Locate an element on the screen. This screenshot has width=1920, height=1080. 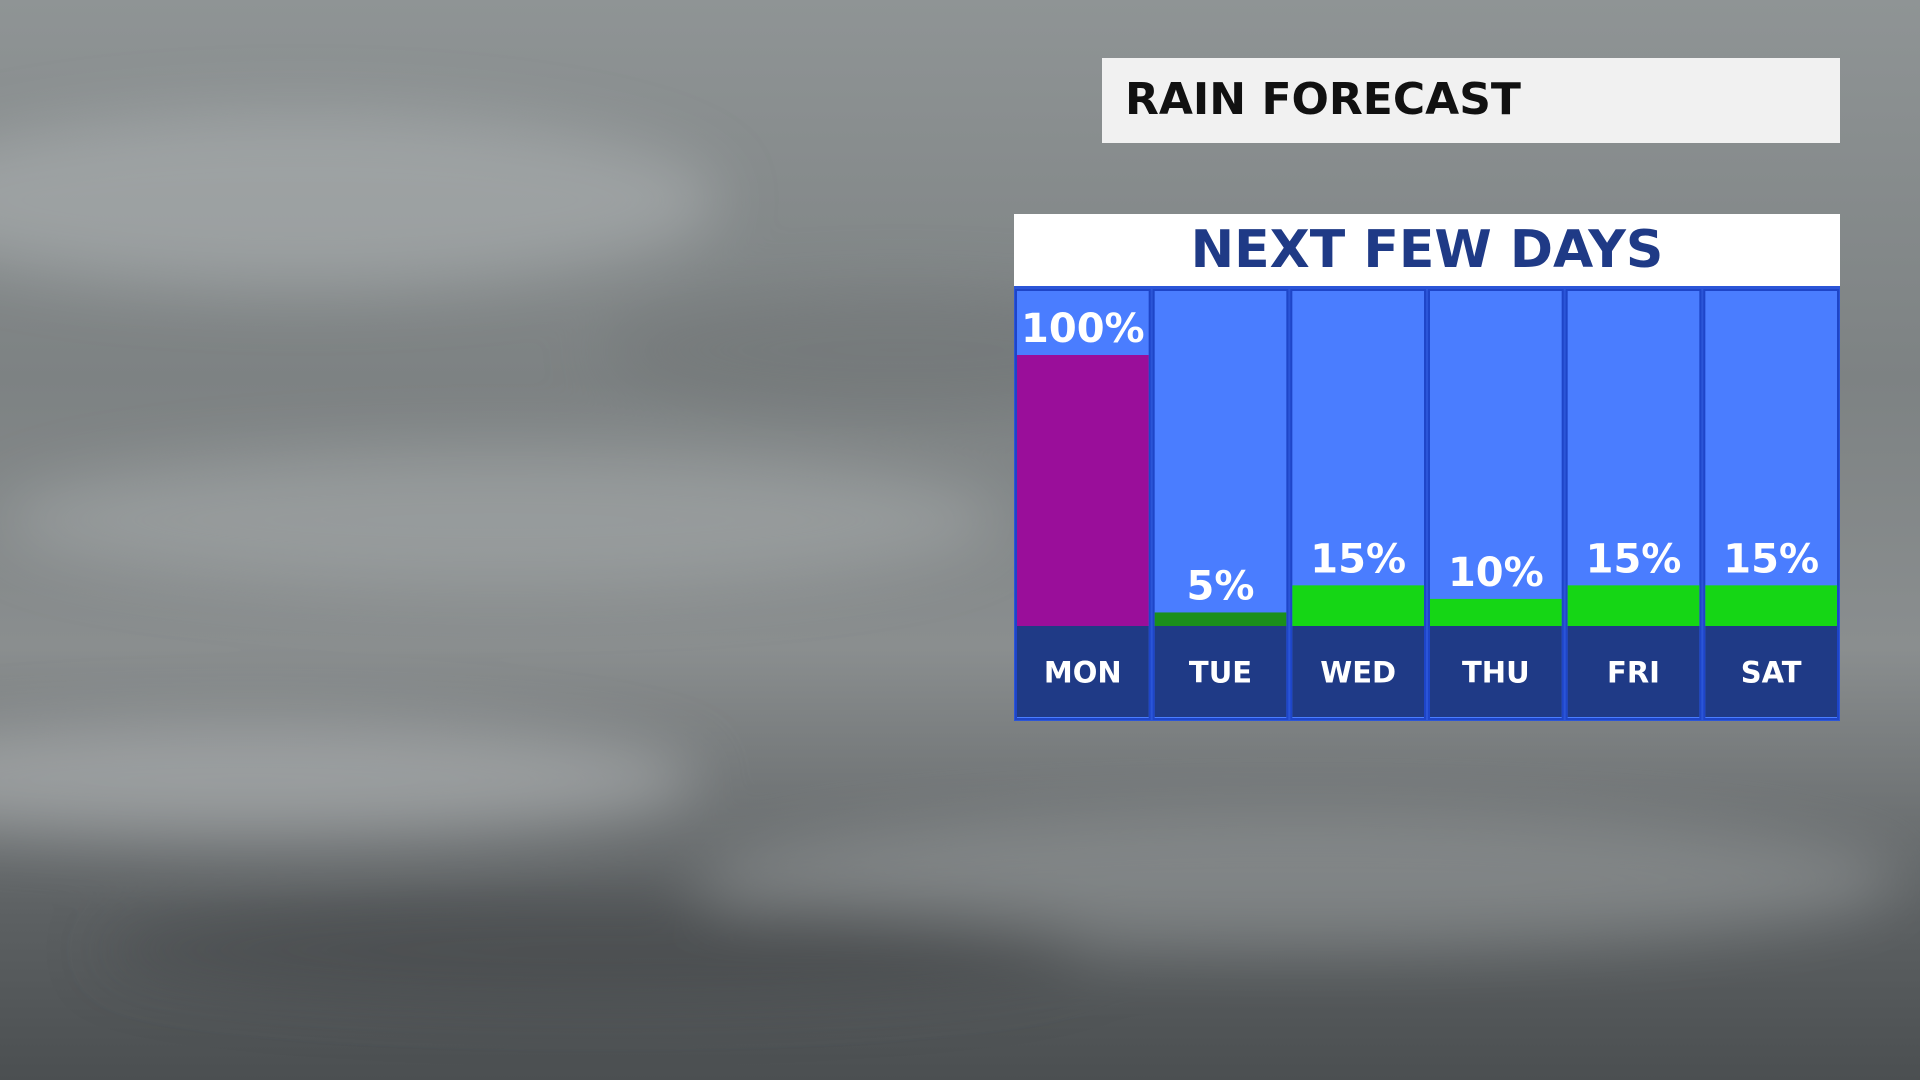
x-tick-label: SAT is located at coordinates (1771, 673).